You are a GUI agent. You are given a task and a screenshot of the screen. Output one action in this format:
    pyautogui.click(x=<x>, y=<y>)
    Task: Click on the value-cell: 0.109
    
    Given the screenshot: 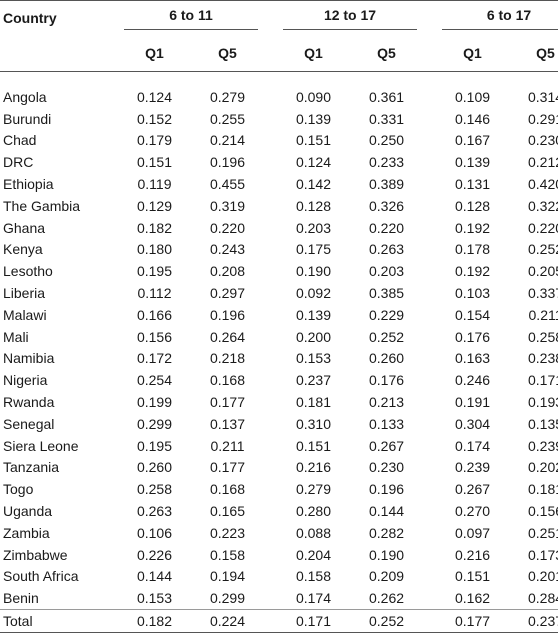 What is the action you would take?
    pyautogui.click(x=472, y=96)
    